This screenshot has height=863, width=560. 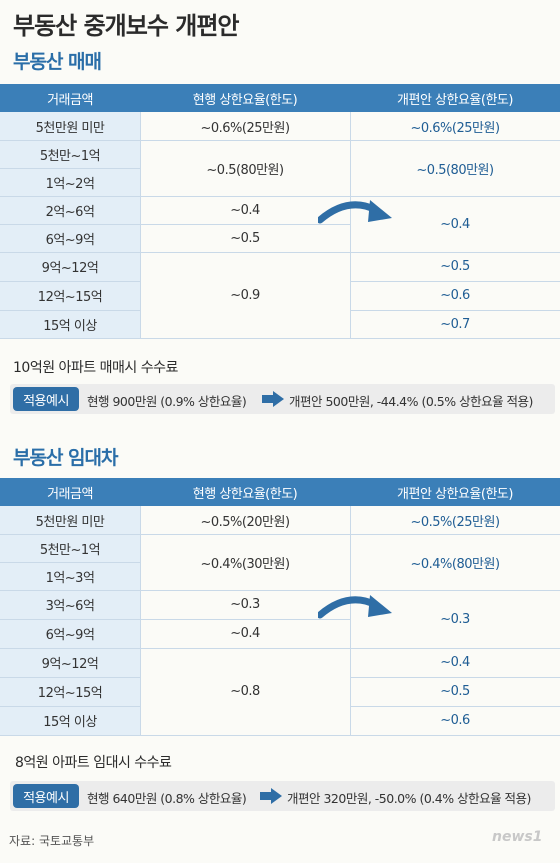 I want to click on lease-amount-cell: 9억~12억, so click(x=70, y=664).